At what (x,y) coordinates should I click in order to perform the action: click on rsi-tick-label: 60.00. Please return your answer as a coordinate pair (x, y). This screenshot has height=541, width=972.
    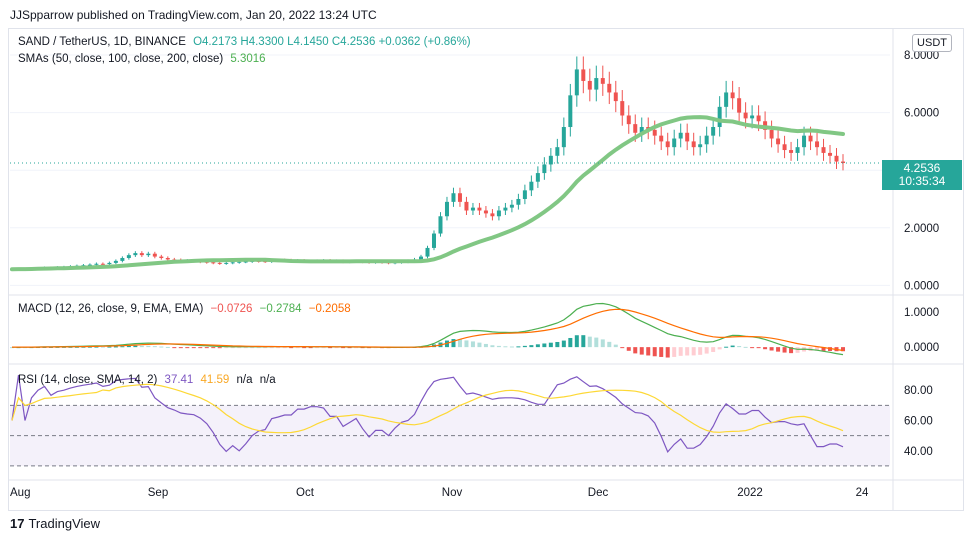
    Looking at the image, I should click on (918, 421).